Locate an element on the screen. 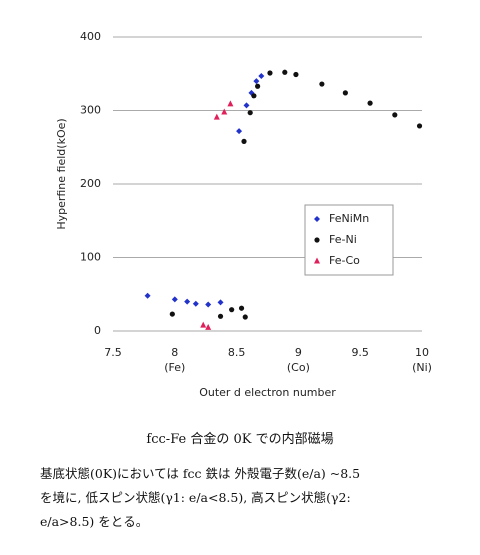  y-tick-label: 400 is located at coordinates (90, 36).